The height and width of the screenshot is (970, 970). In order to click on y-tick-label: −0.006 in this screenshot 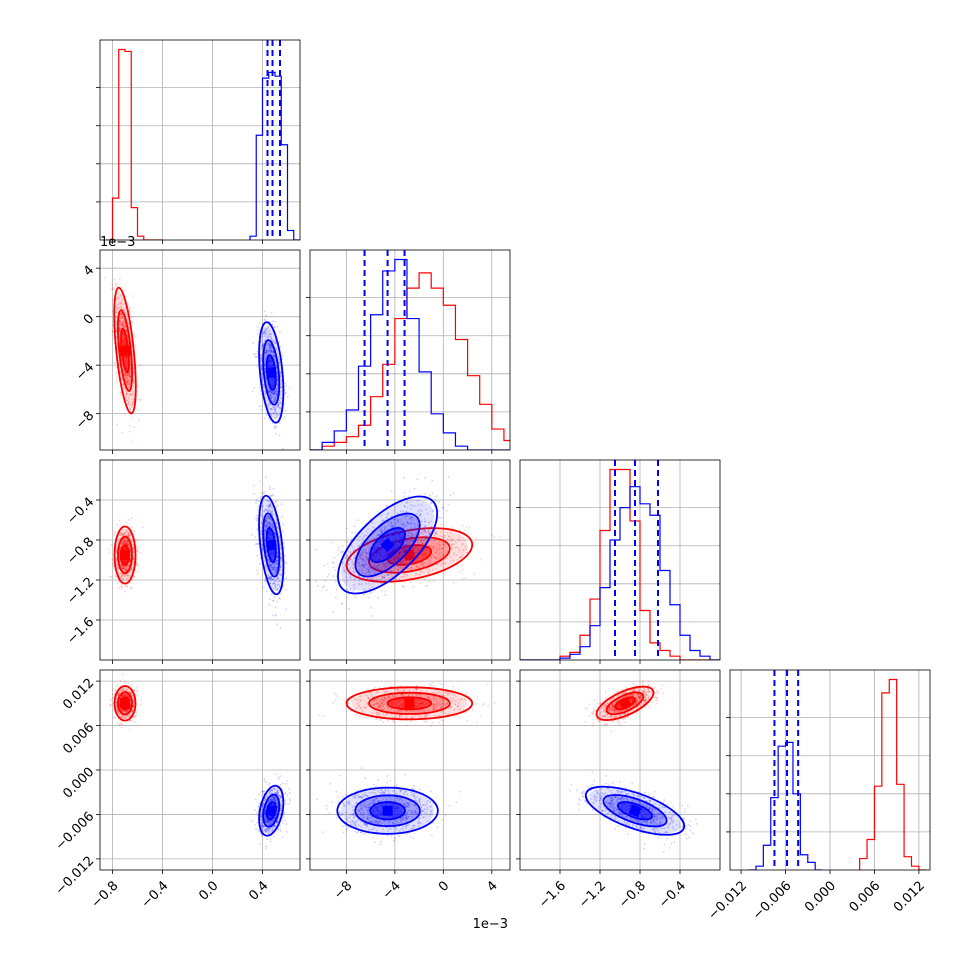, I will do `click(75, 831)`.